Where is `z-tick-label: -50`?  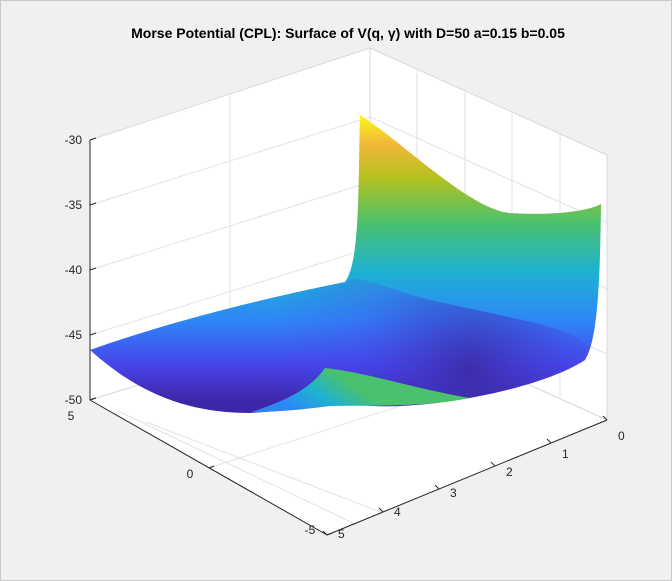
z-tick-label: -50 is located at coordinates (74, 400).